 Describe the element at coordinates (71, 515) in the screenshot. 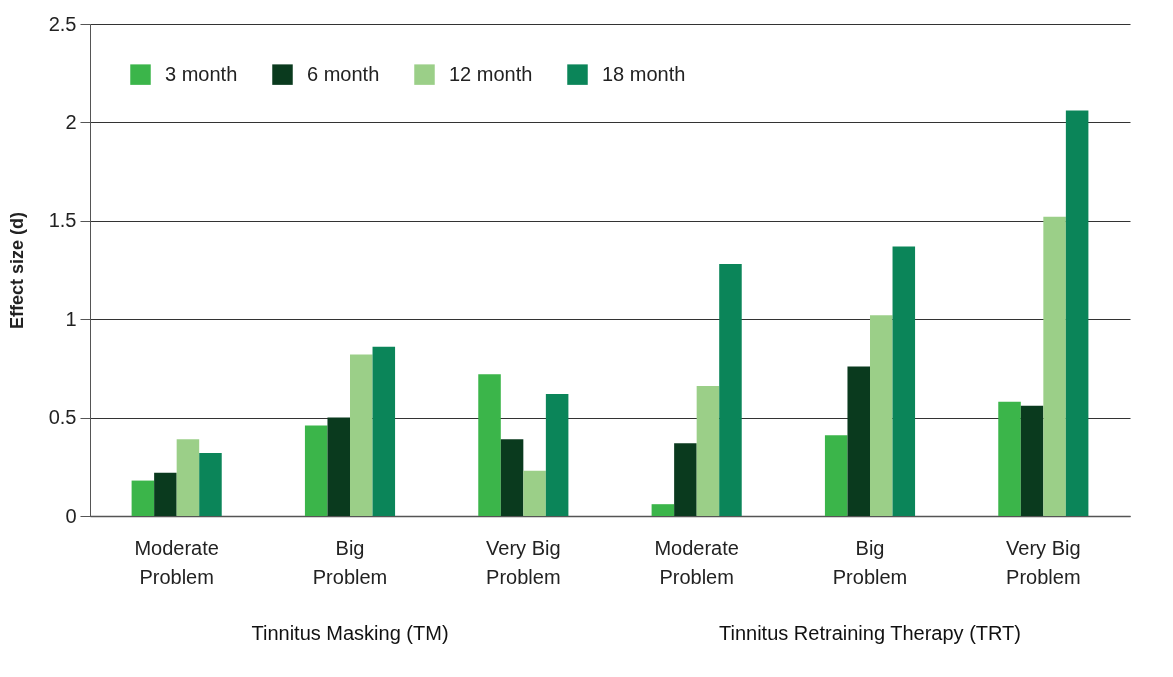

I see `y-tick-label: 0` at that location.